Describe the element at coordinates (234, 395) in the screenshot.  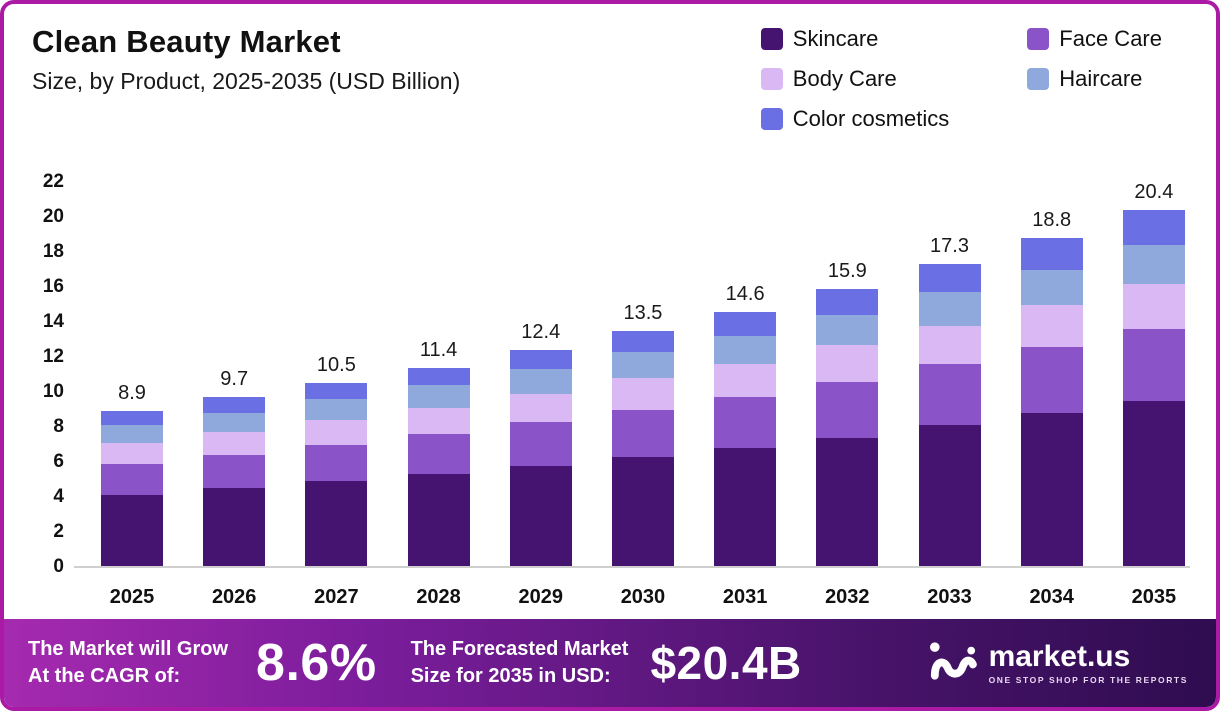
I see `bar-group-2026: 9.7 2026` at that location.